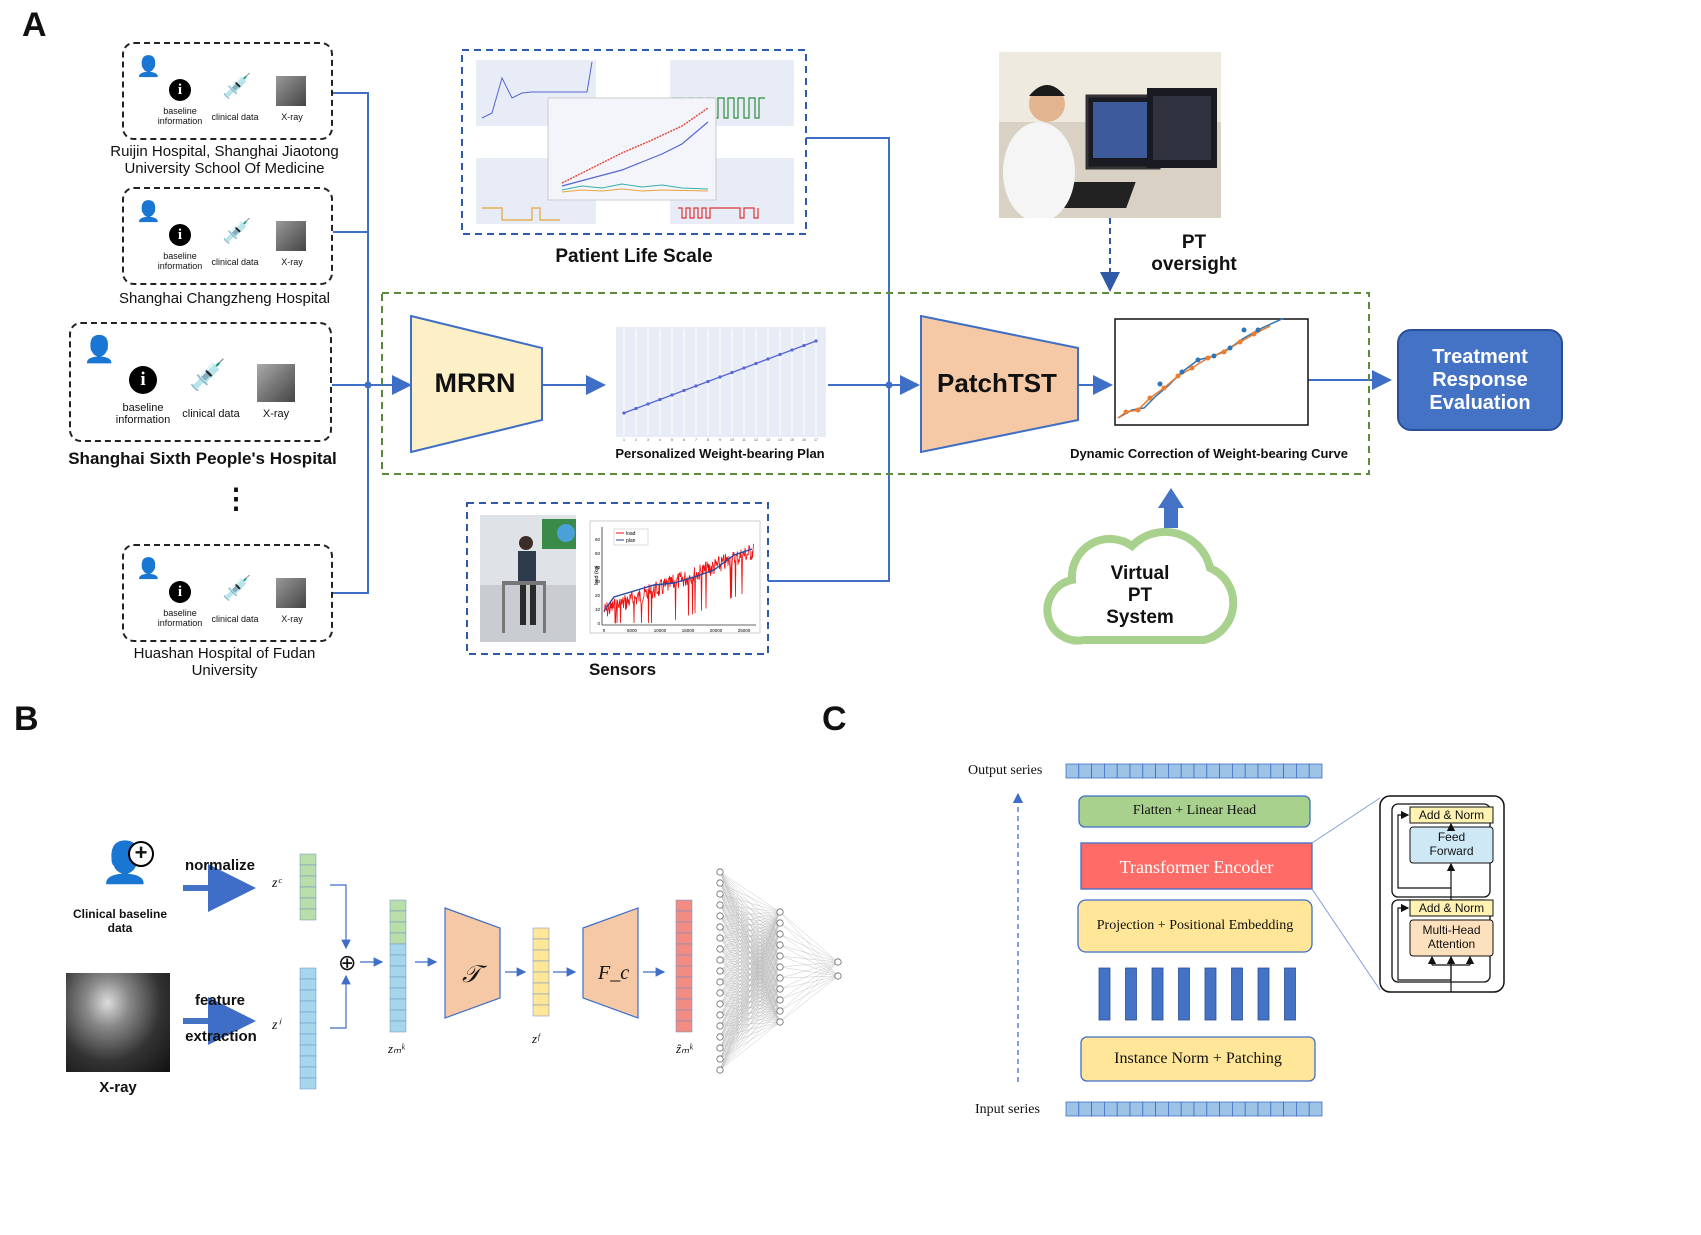  I want to click on ellipsis-icon: ⋮, so click(236, 498).